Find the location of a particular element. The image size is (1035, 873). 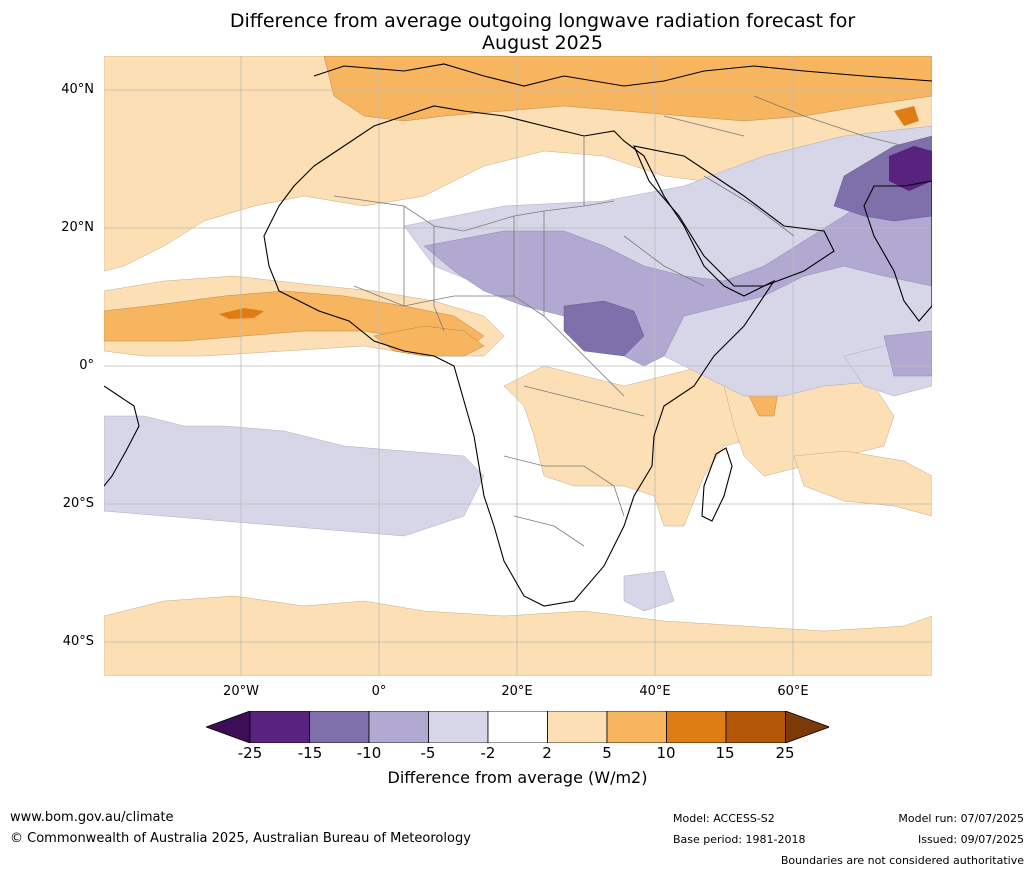

lon-label-20w: 20°W is located at coordinates (241, 691).